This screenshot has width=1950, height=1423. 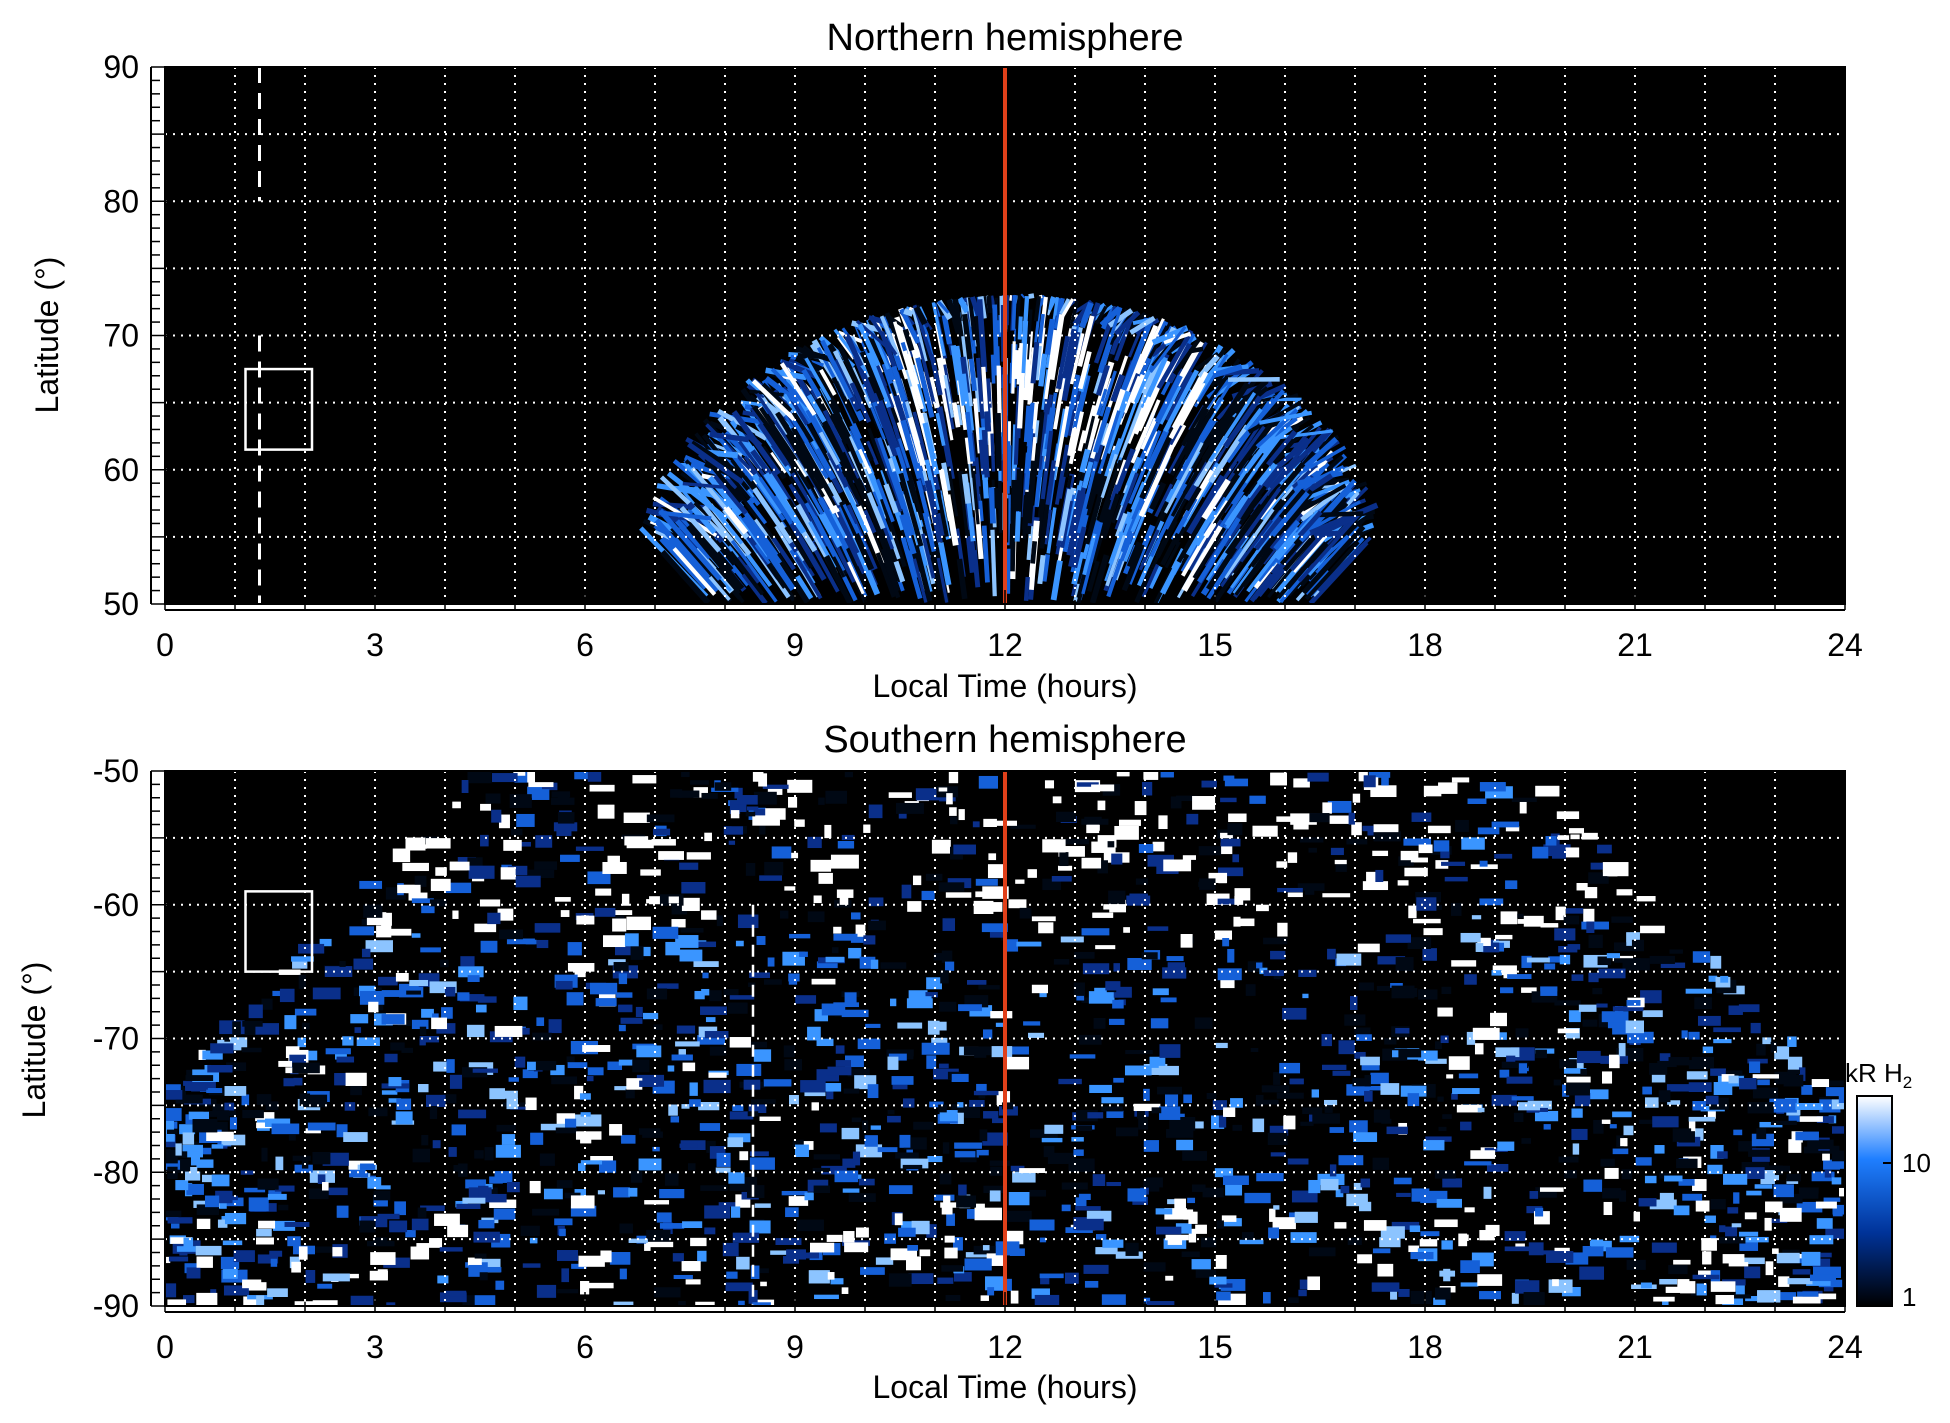 What do you see at coordinates (1845, 645) in the screenshot?
I see `x-tick-label: 24` at bounding box center [1845, 645].